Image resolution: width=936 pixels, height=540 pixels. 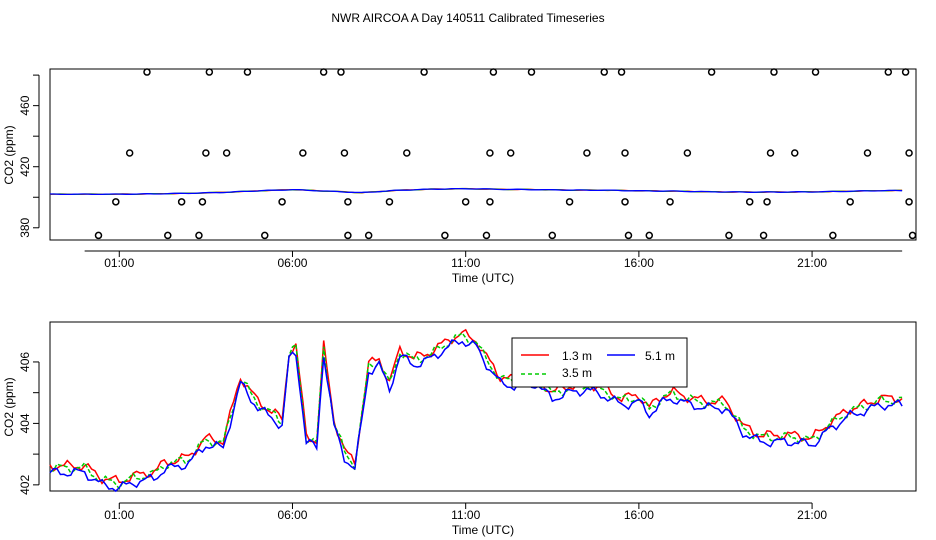 I want to click on bottom-x-tick-label: 06:00, so click(x=292, y=515).